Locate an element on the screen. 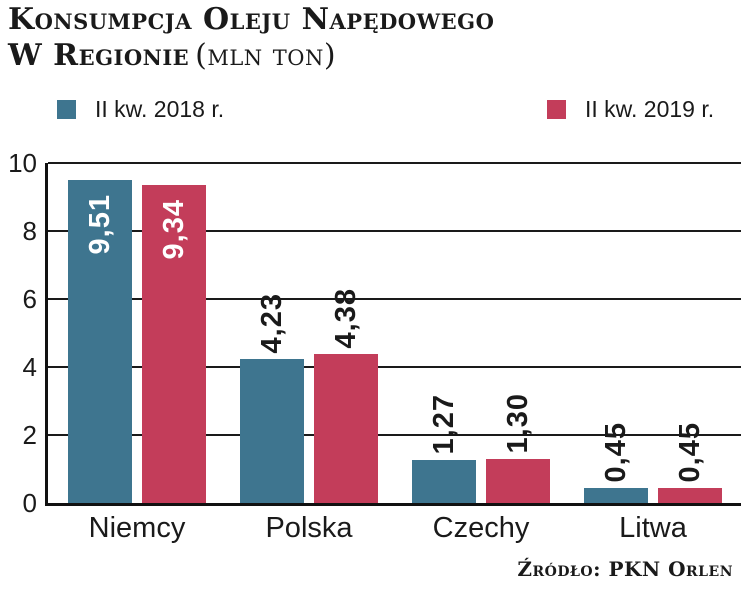  bar-2018-czechy is located at coordinates (444, 481).